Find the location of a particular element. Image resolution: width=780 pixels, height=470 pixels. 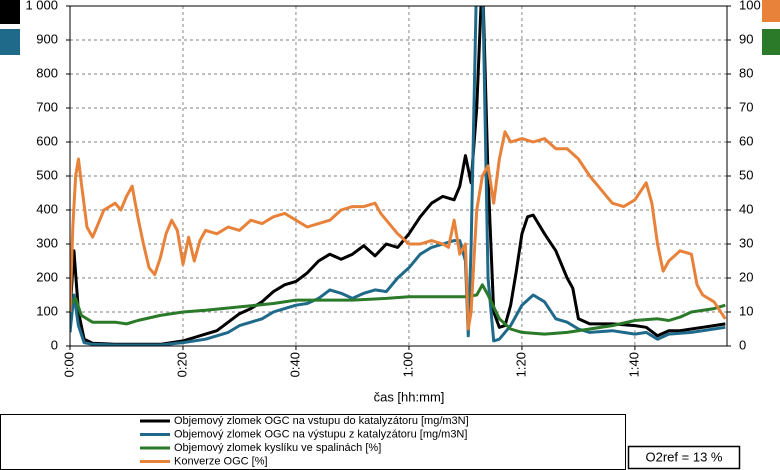

y-tick-label: 0 is located at coordinates (54, 344).